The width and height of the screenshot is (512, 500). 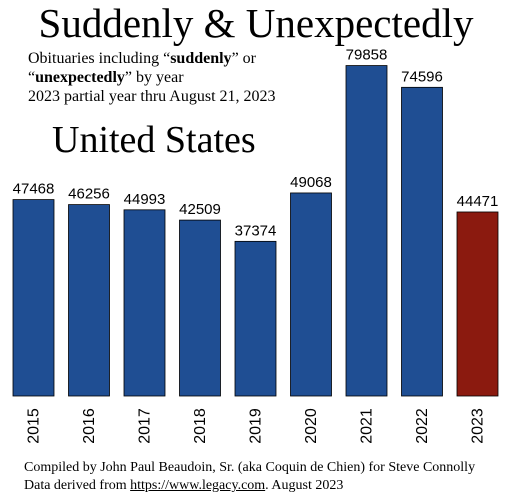 What do you see at coordinates (256, 23) in the screenshot?
I see `chart-title: Suddenly & Unexpectedly` at bounding box center [256, 23].